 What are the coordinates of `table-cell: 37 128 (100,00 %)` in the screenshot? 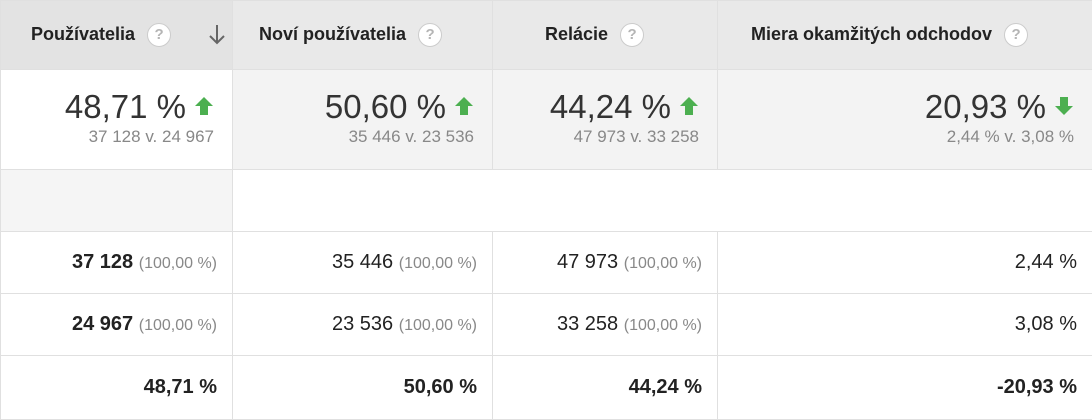 It's located at (116, 262).